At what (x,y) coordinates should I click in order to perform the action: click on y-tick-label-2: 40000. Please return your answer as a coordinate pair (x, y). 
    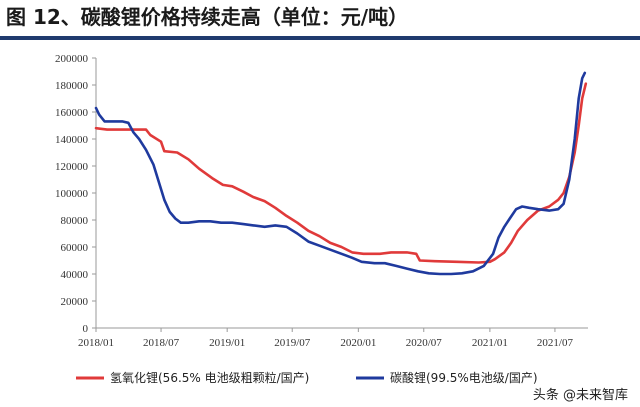
    Looking at the image, I should click on (75, 275).